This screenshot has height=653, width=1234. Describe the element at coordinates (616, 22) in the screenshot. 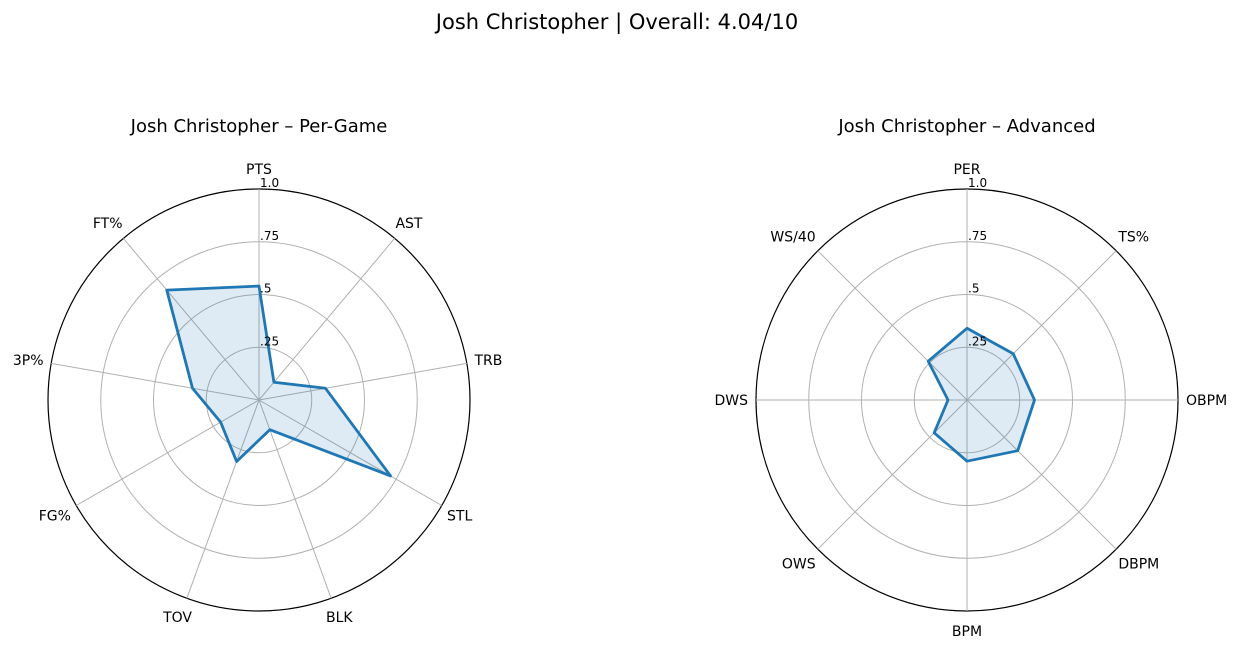

I see `figure-title: Josh Christopher | Overall: 4.04/10` at that location.